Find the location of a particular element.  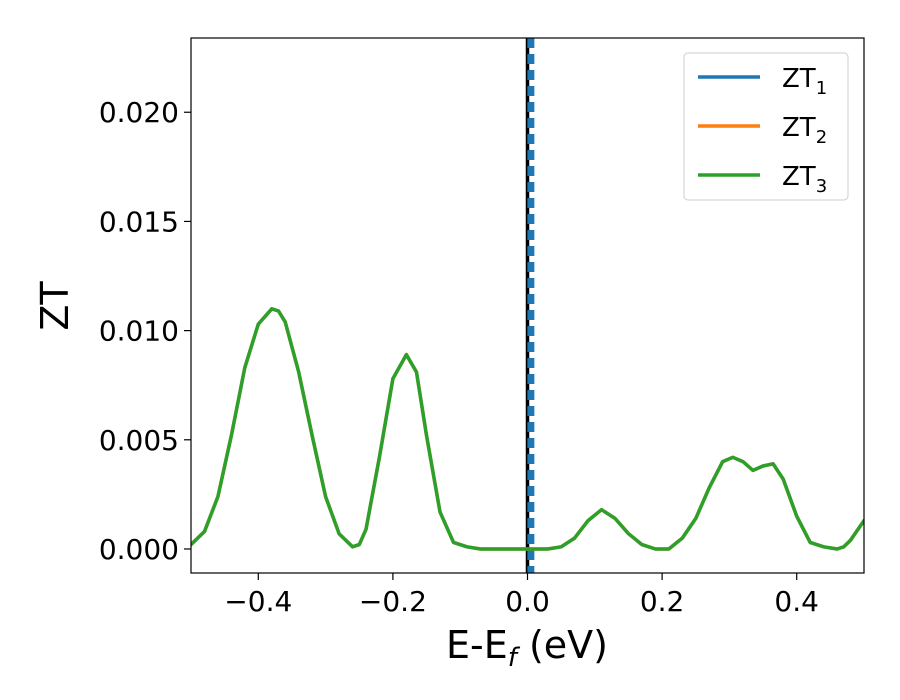

legend-box is located at coordinates (766, 126).